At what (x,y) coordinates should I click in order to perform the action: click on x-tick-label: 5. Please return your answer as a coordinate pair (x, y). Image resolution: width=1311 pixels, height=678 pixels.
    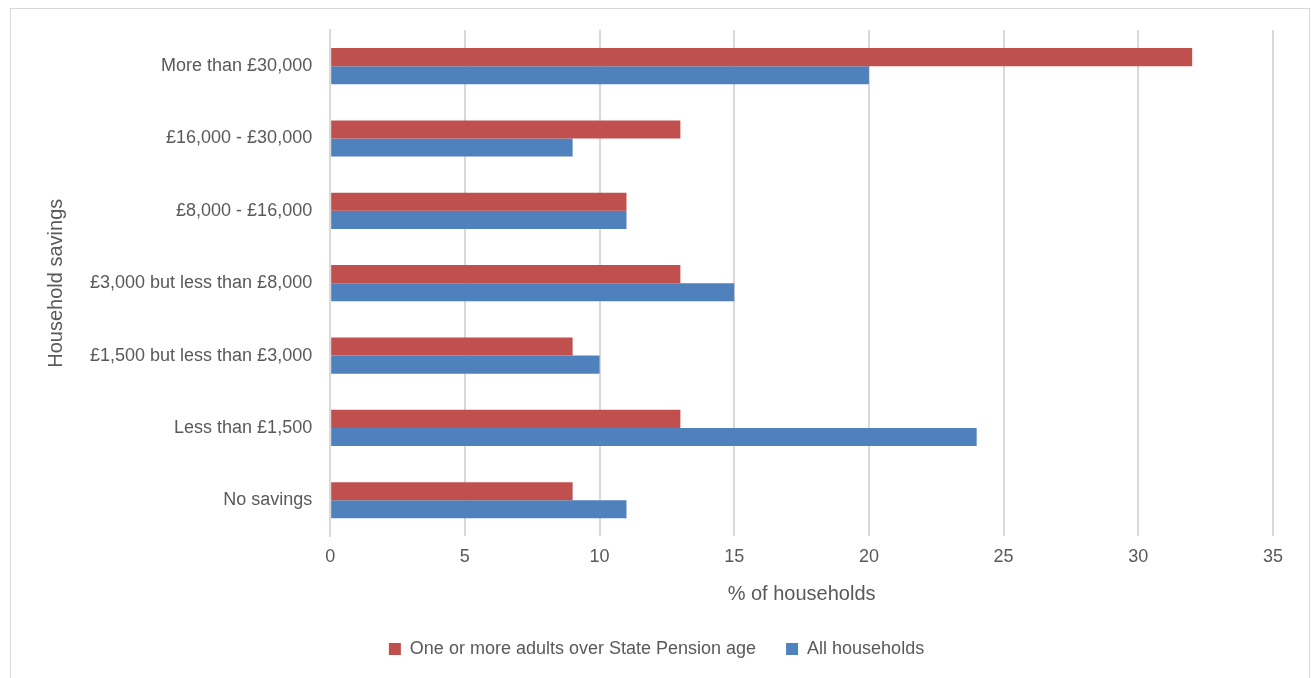
    Looking at the image, I should click on (464, 556).